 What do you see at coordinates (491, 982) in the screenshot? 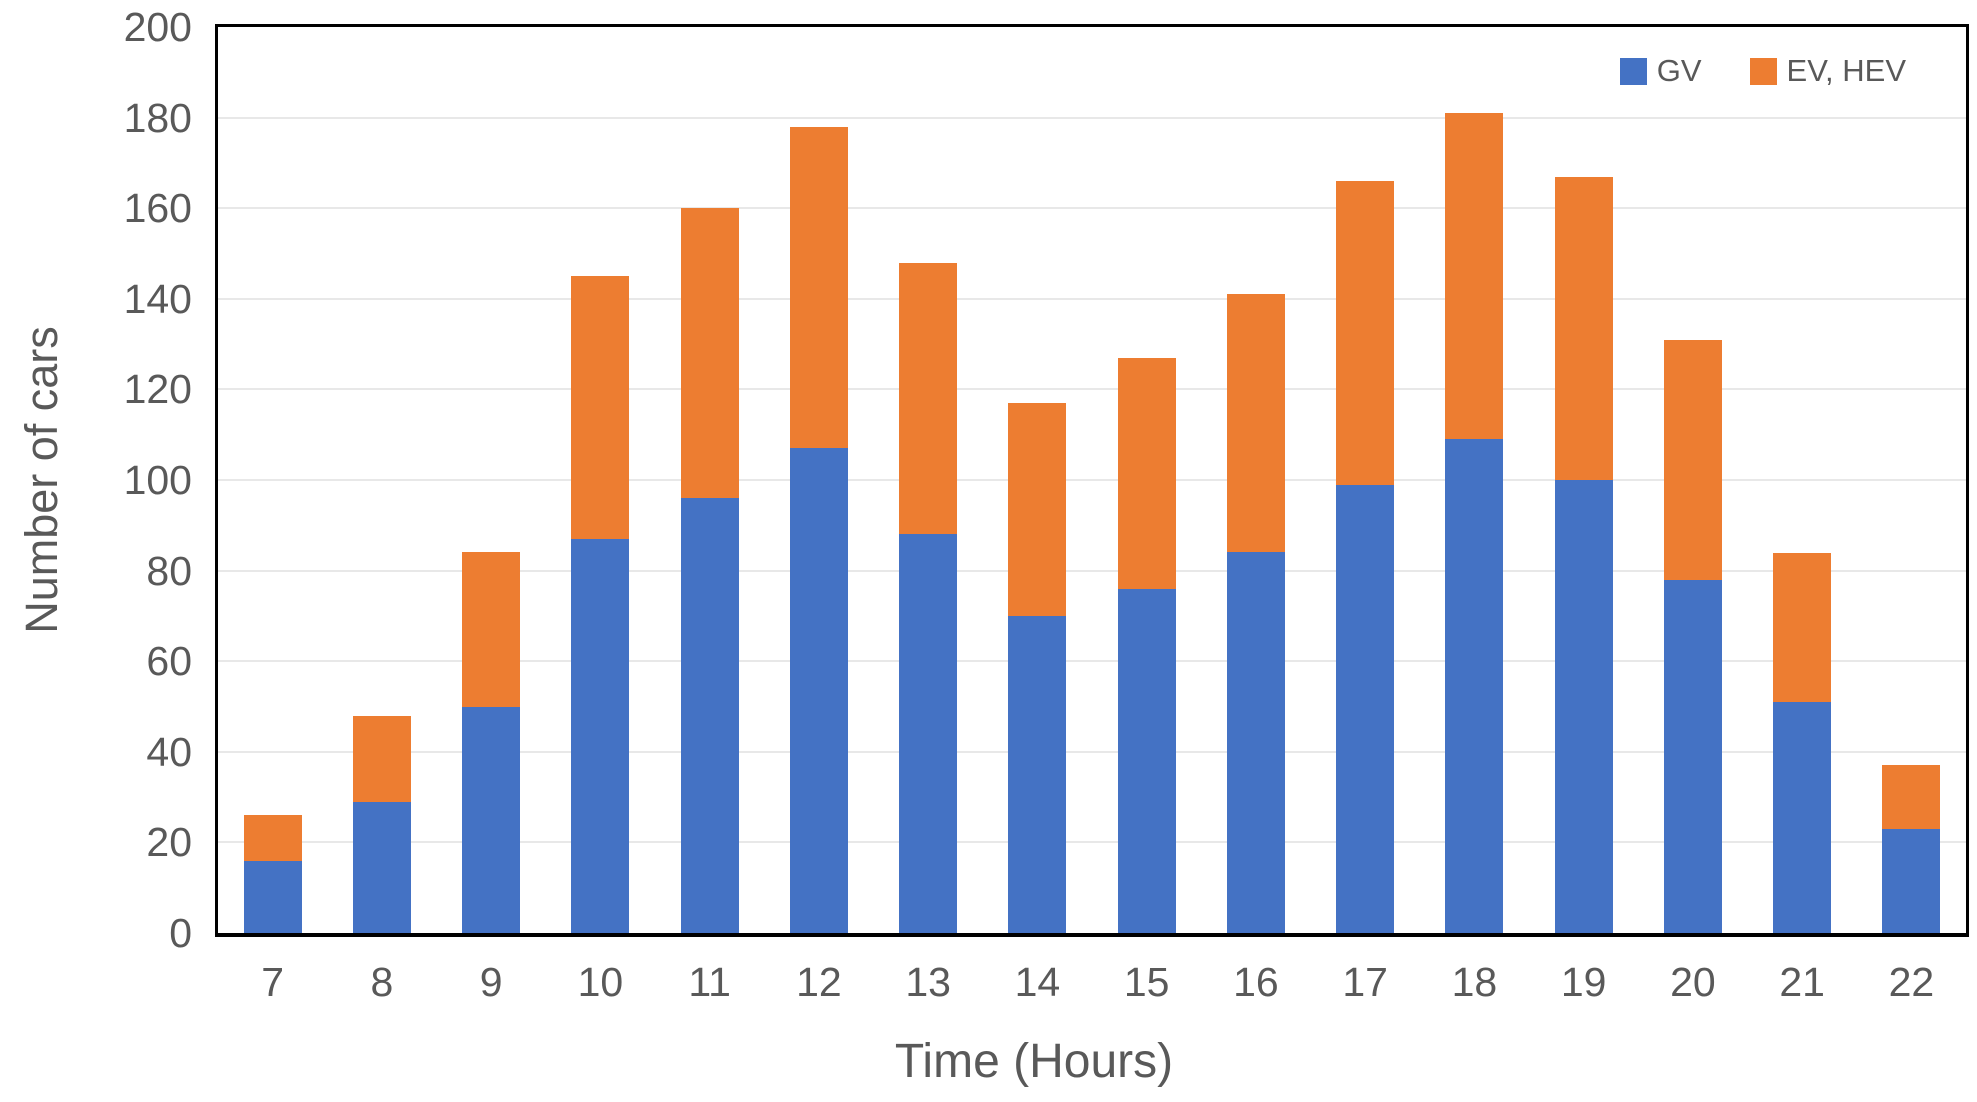
I see `x-tick-label-9: 9` at bounding box center [491, 982].